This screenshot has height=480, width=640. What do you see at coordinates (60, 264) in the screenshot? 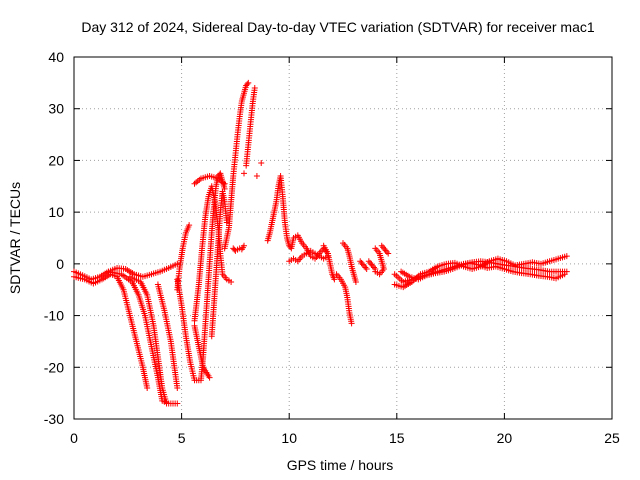
I see `y-tick-label: 0` at bounding box center [60, 264].